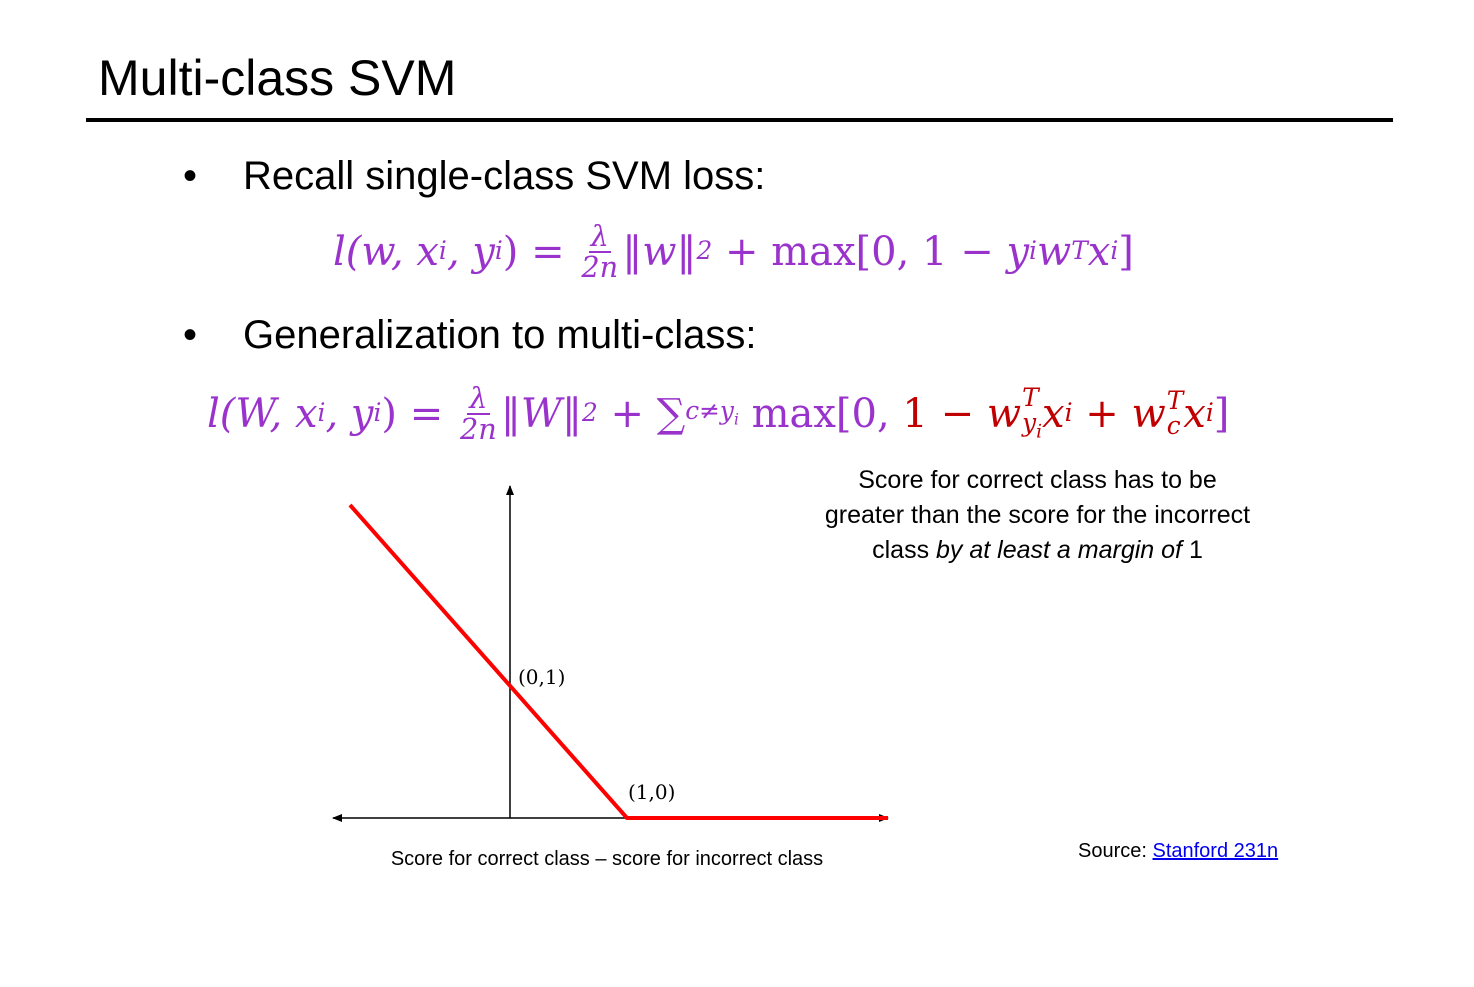 This screenshot has width=1474, height=987. I want to click on formula-part: ‖w‖, so click(659, 251).